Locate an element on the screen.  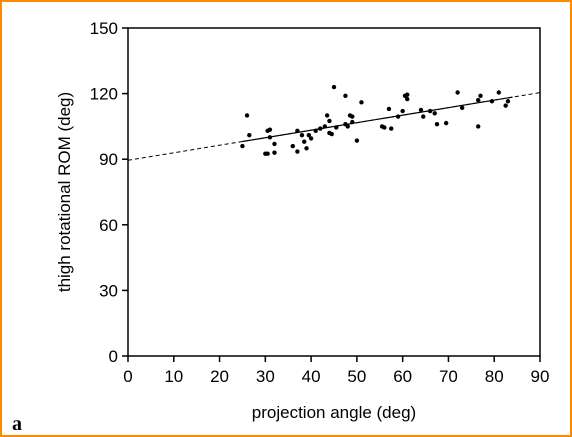
x-tick-label: 40 is located at coordinates (311, 376).